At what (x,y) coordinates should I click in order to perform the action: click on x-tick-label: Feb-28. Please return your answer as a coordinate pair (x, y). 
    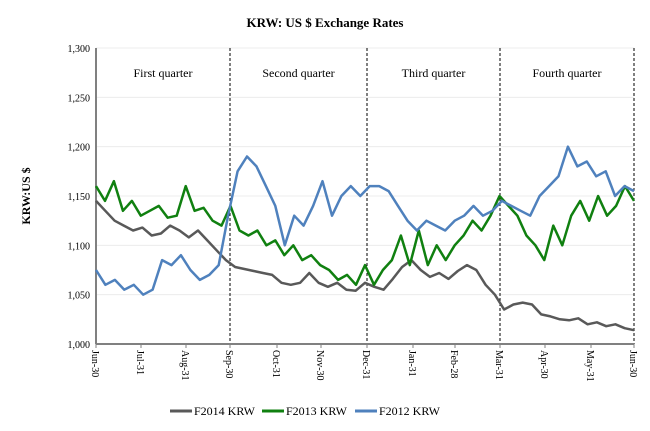
    Looking at the image, I should click on (453, 364).